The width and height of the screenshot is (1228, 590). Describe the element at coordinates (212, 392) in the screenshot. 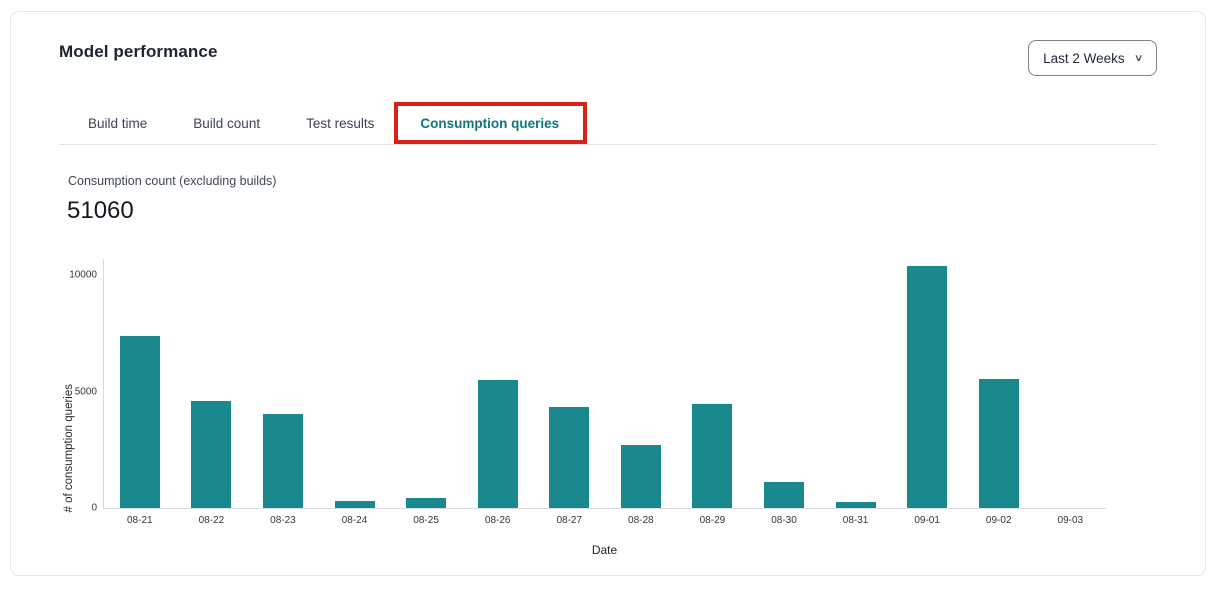

I see `bar-slot-08-22: 08-22` at that location.